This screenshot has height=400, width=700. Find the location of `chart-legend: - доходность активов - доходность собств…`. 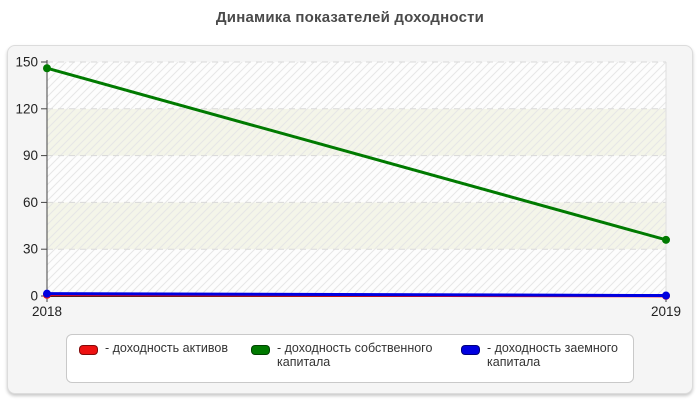

chart-legend: - доходность активов - доходность собств… is located at coordinates (350, 358).